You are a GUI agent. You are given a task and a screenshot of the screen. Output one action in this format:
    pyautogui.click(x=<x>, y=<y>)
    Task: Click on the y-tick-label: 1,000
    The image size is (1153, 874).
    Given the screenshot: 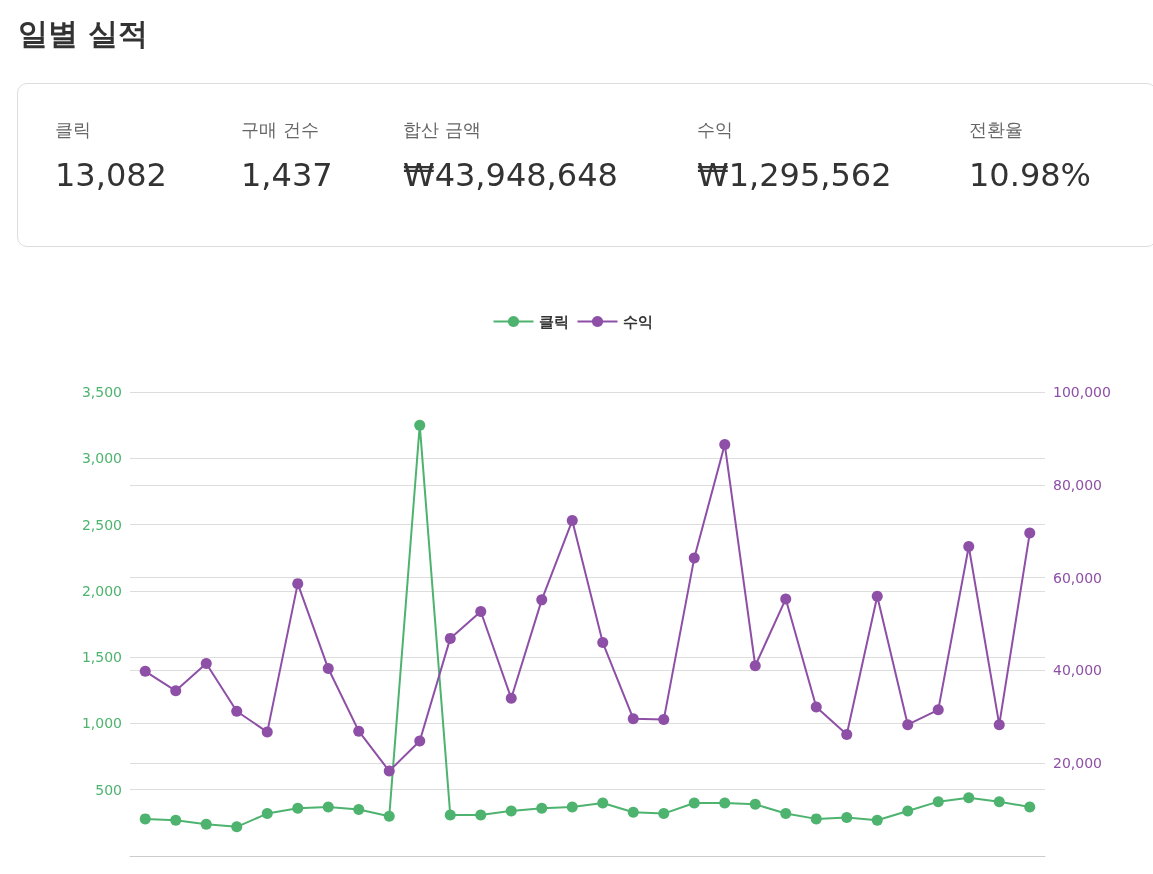 What is the action you would take?
    pyautogui.click(x=101, y=723)
    